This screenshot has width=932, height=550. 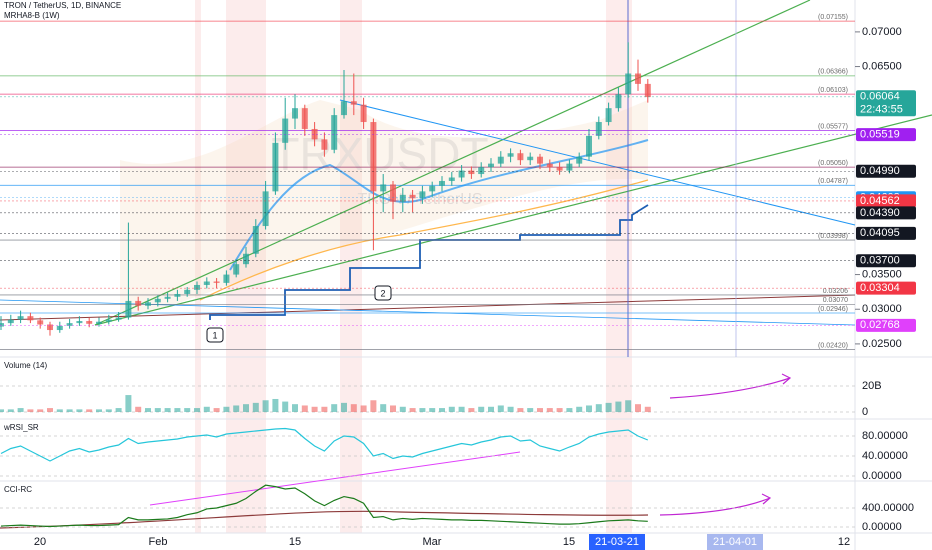 I want to click on price-tag-label: 0.02768, so click(x=880, y=325).